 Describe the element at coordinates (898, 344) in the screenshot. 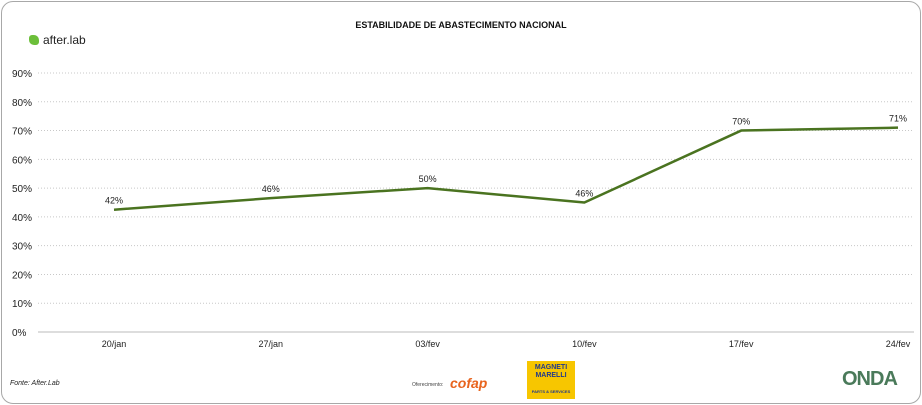

I see `x-tick-label: 24/fev` at that location.